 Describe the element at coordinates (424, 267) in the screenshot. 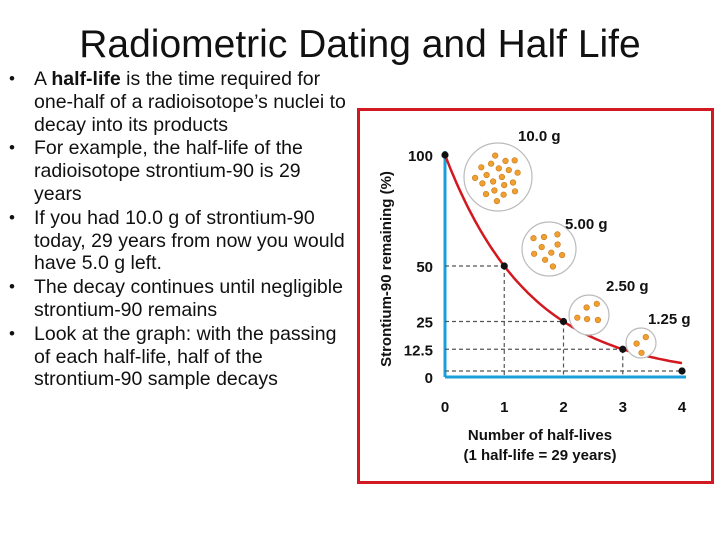

I see `y-tick-label: 50` at that location.